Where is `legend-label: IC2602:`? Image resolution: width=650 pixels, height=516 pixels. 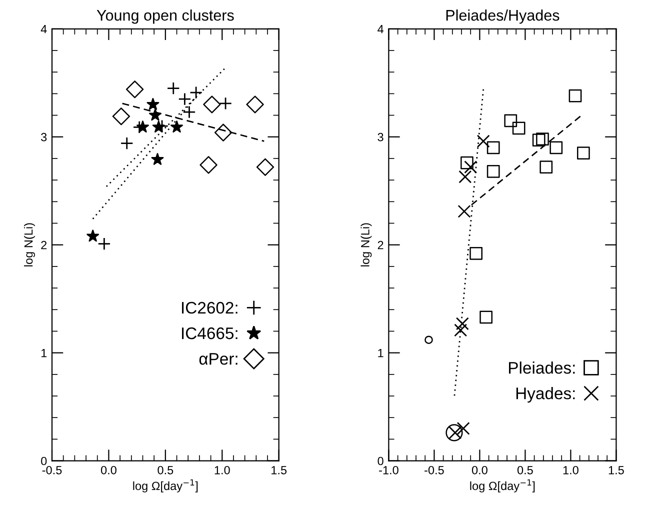
legend-label: IC2602: is located at coordinates (210, 308).